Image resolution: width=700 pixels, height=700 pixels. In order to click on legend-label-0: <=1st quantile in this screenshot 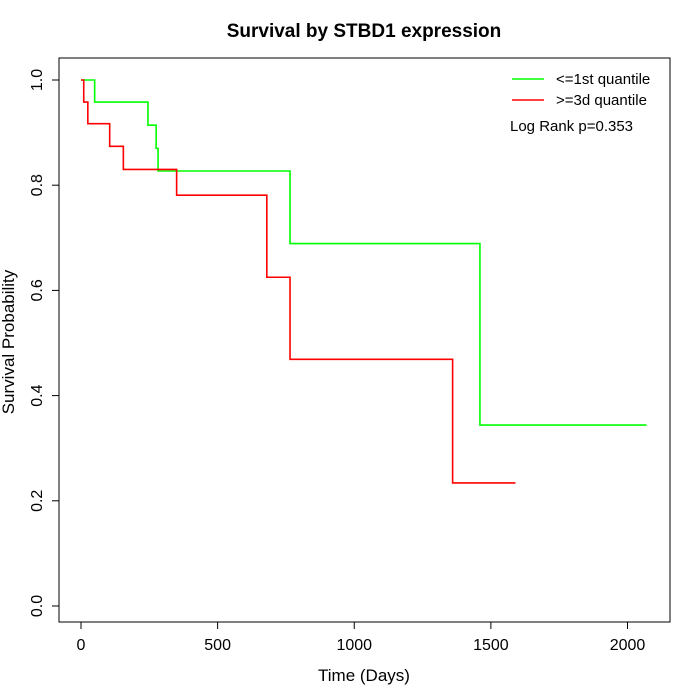, I will do `click(603, 79)`.